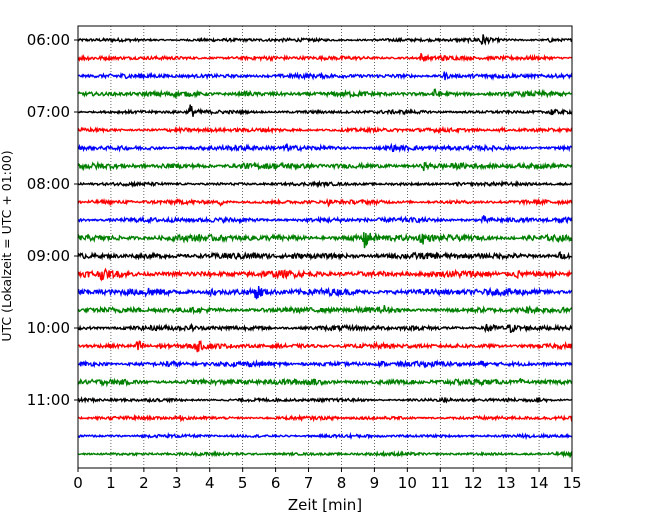  Describe the element at coordinates (7, 245) in the screenshot. I see `y-axis-label: UTC (Lokalzeit = UTC + 01:00)` at that location.